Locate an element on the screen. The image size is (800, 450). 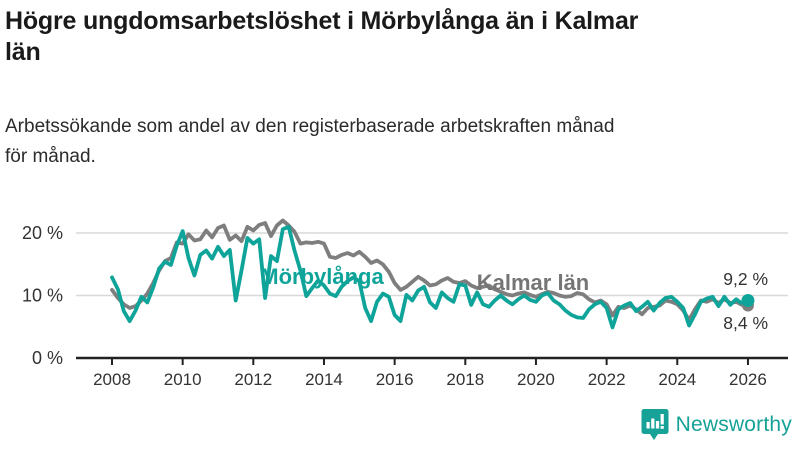
x-axis-label: 2008 is located at coordinates (112, 379).